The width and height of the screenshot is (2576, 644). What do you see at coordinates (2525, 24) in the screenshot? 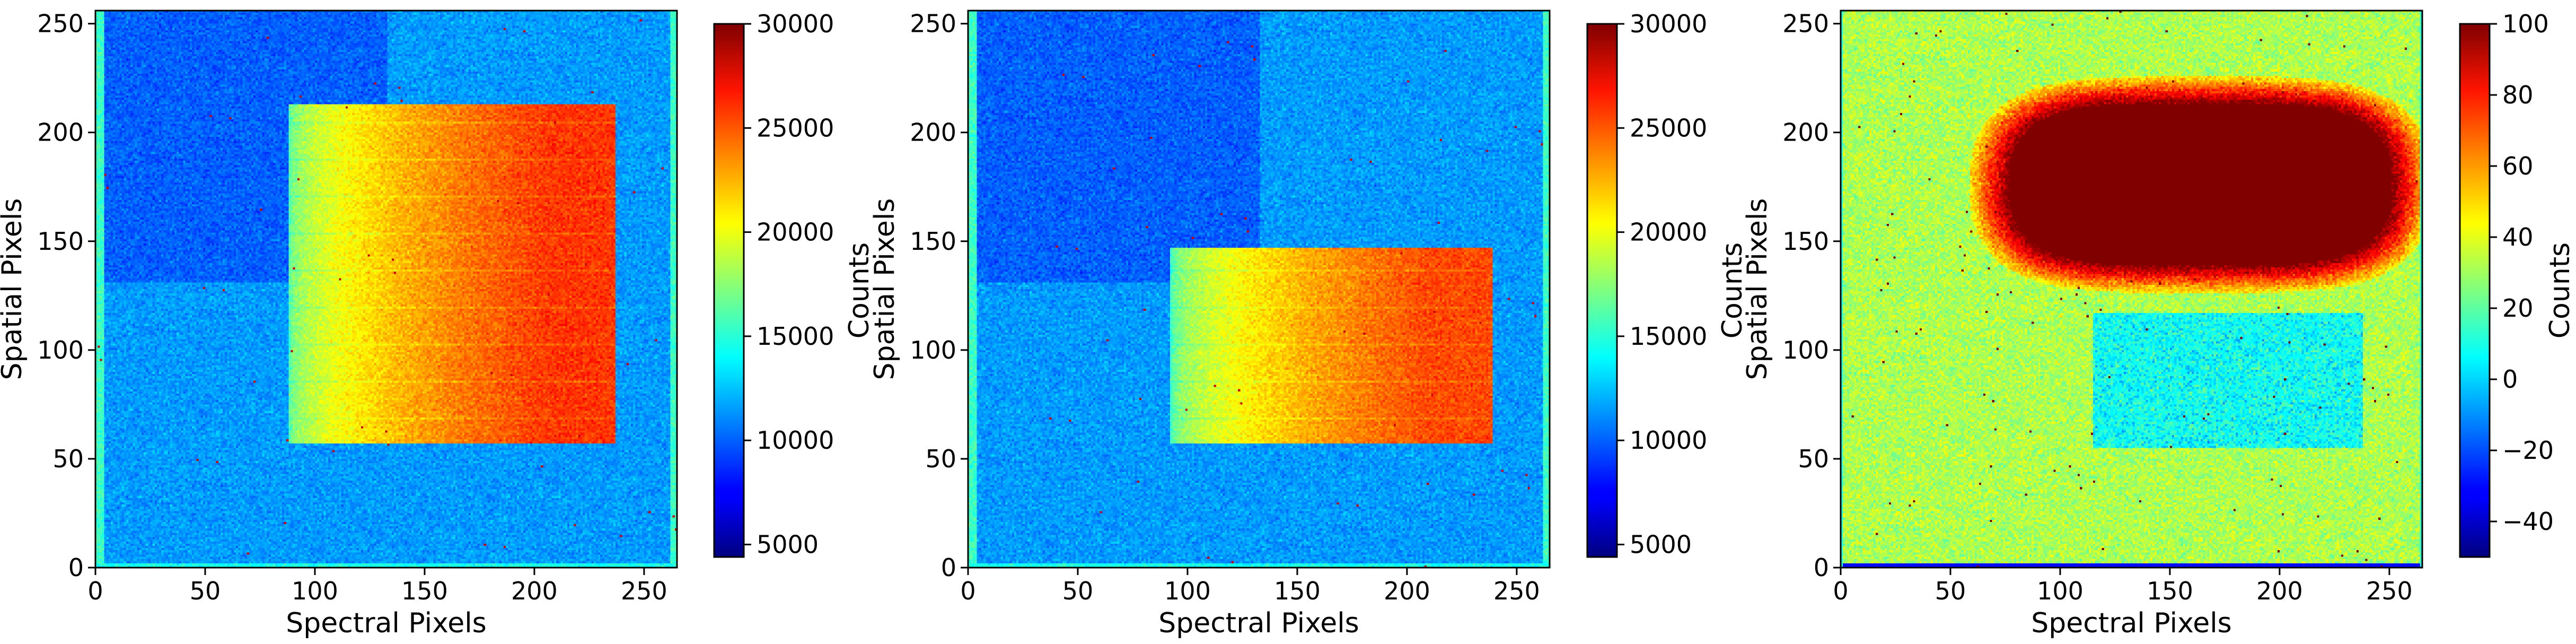
I see `colorbar-tick-label: 100` at bounding box center [2525, 24].